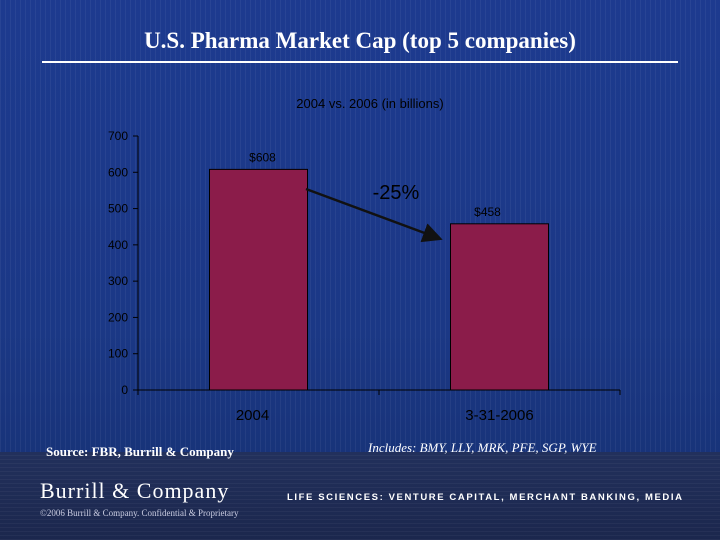 The image size is (720, 540). What do you see at coordinates (124, 390) in the screenshot?
I see `y-tick-label: 0` at bounding box center [124, 390].